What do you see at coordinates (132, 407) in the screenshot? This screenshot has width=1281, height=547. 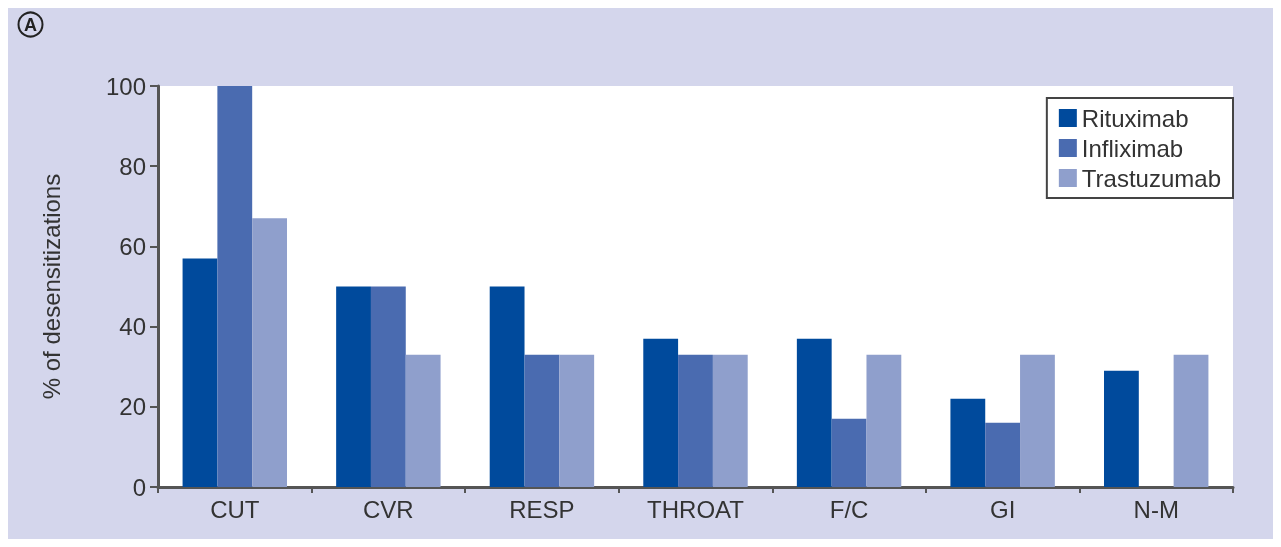 I see `y-tick-label: 20` at bounding box center [132, 407].